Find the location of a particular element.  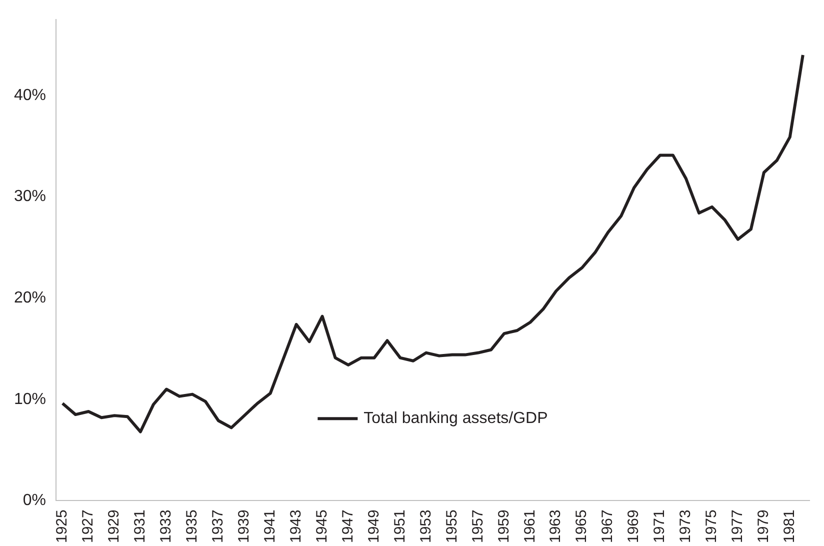

x-tick-label: 1935 is located at coordinates (192, 527).